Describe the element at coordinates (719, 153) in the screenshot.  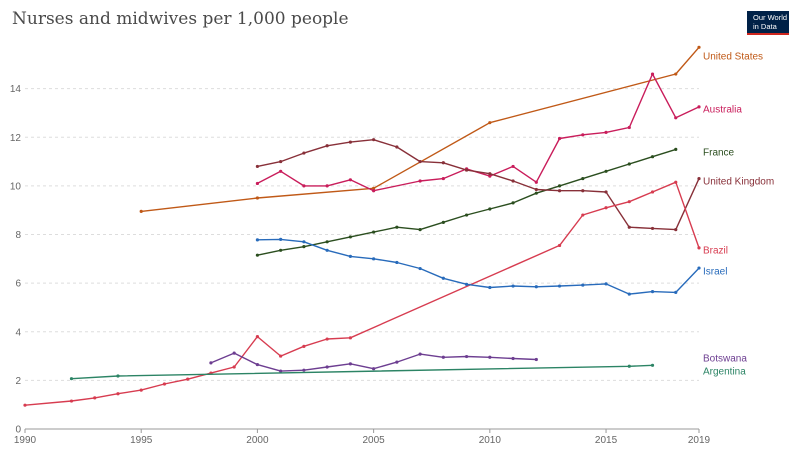
I see `series-label: France` at that location.